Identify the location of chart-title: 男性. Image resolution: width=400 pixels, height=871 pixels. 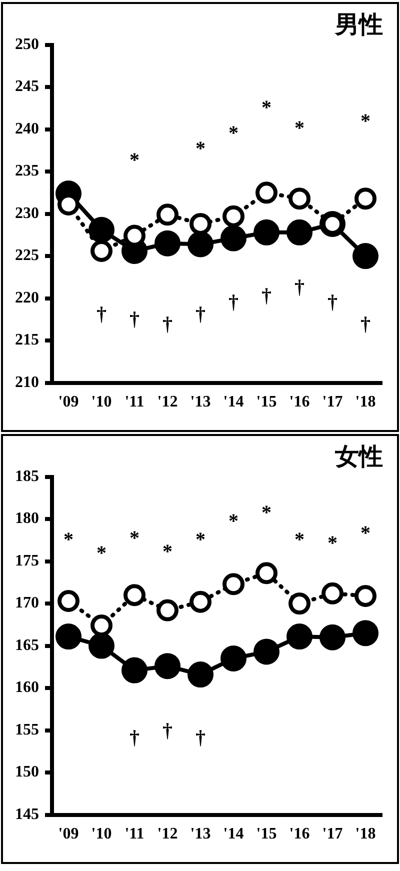
(358, 24).